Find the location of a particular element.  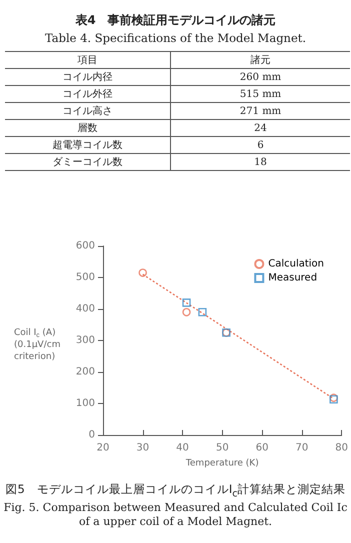

text: 515 mm is located at coordinates (260, 94).